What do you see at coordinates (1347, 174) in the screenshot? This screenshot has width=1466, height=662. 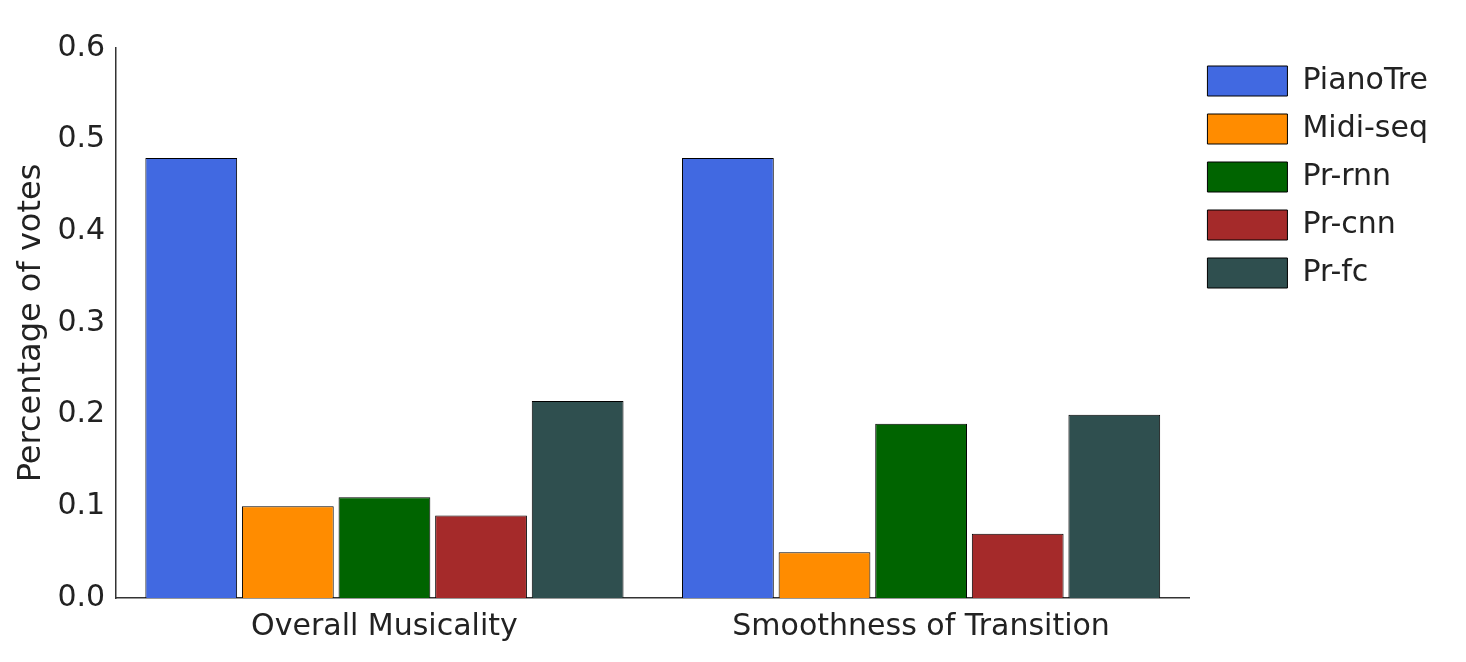 I see `legend-label: Pr-rnn` at bounding box center [1347, 174].